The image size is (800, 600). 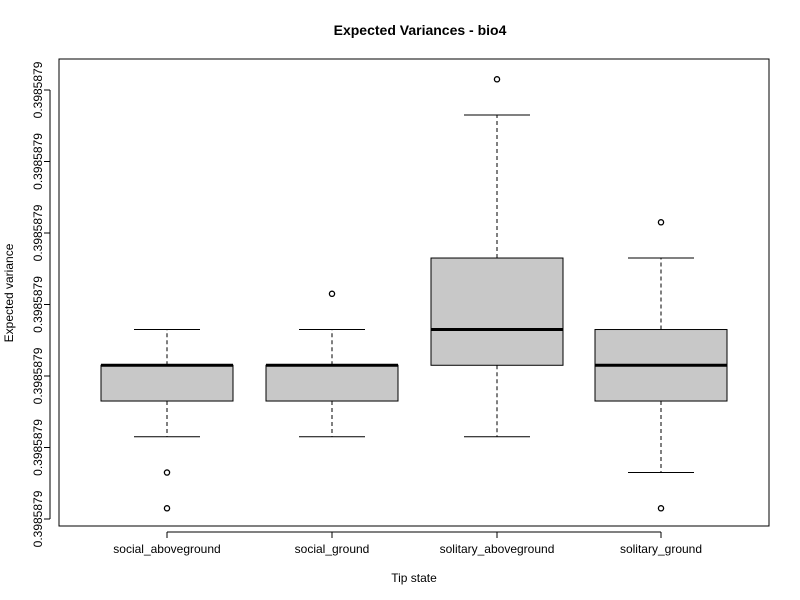 I want to click on x-tick-label: social_aboveground, so click(x=166, y=549).